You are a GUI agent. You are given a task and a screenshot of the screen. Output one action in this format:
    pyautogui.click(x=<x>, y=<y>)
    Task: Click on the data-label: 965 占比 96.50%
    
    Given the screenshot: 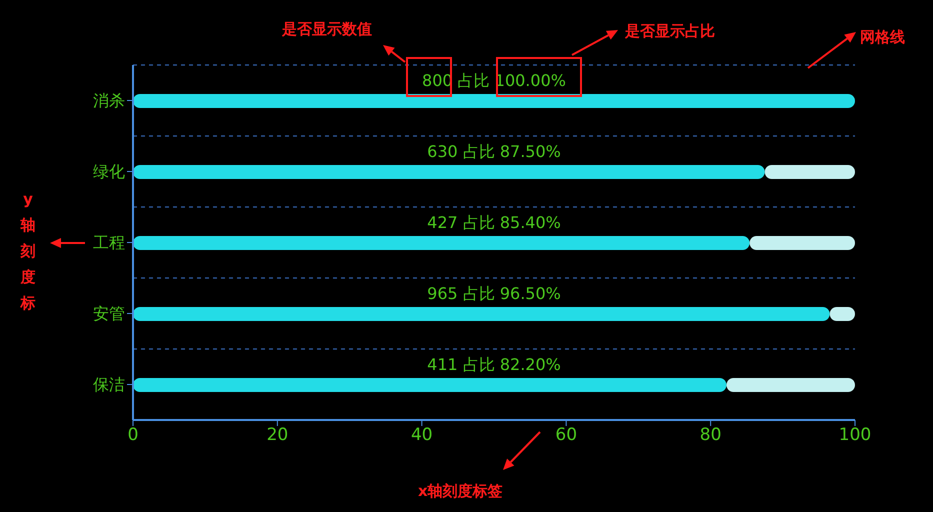 What is the action you would take?
    pyautogui.click(x=494, y=293)
    